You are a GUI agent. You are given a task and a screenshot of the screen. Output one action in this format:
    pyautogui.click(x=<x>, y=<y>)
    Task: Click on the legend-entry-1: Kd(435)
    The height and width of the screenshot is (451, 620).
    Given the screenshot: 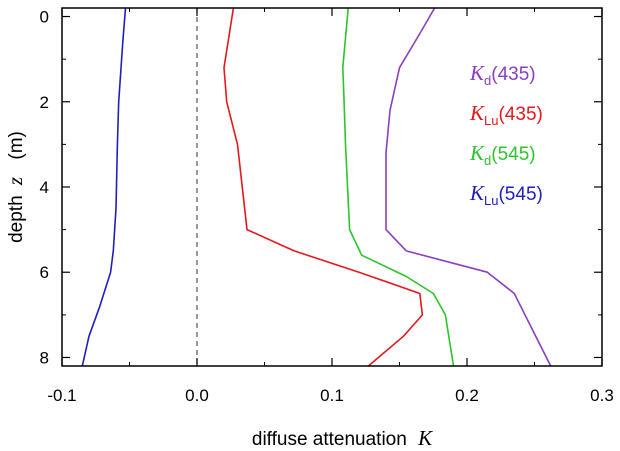 What is the action you would take?
    pyautogui.click(x=502, y=74)
    